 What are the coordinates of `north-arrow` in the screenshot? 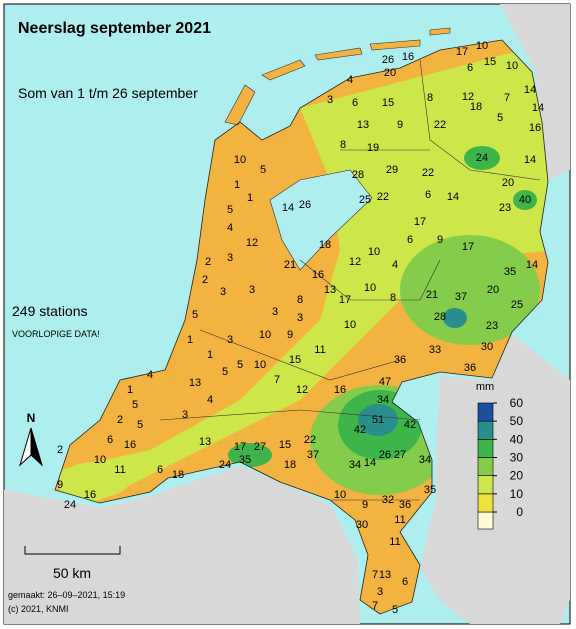 It's located at (36, 447).